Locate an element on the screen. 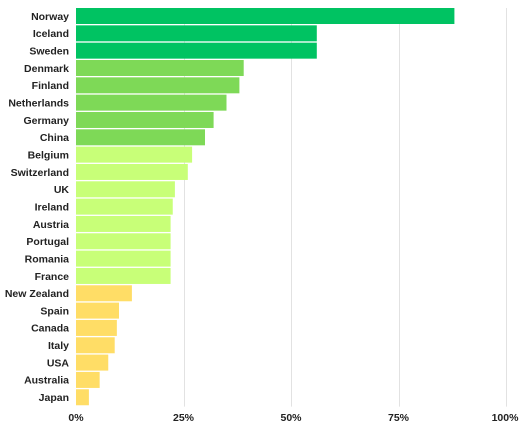  category-label-spain: Spain is located at coordinates (54, 311).